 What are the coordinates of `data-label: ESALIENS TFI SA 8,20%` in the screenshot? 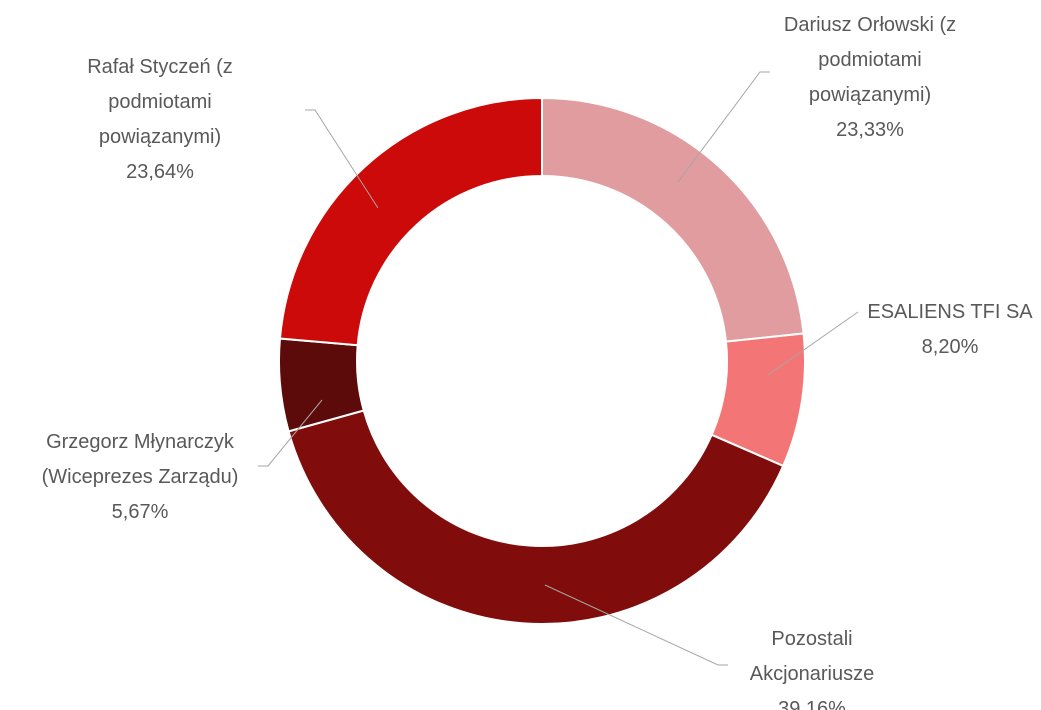 It's located at (940, 330).